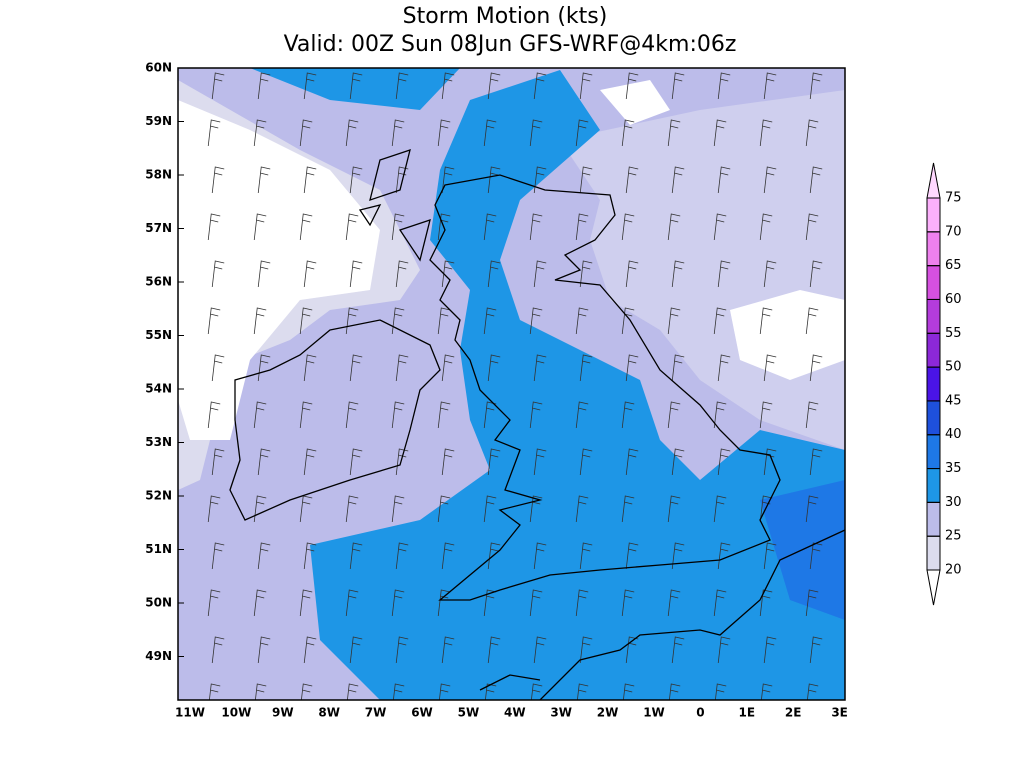 Image resolution: width=1024 pixels, height=768 pixels. I want to click on colorbar-label: 60, so click(953, 299).